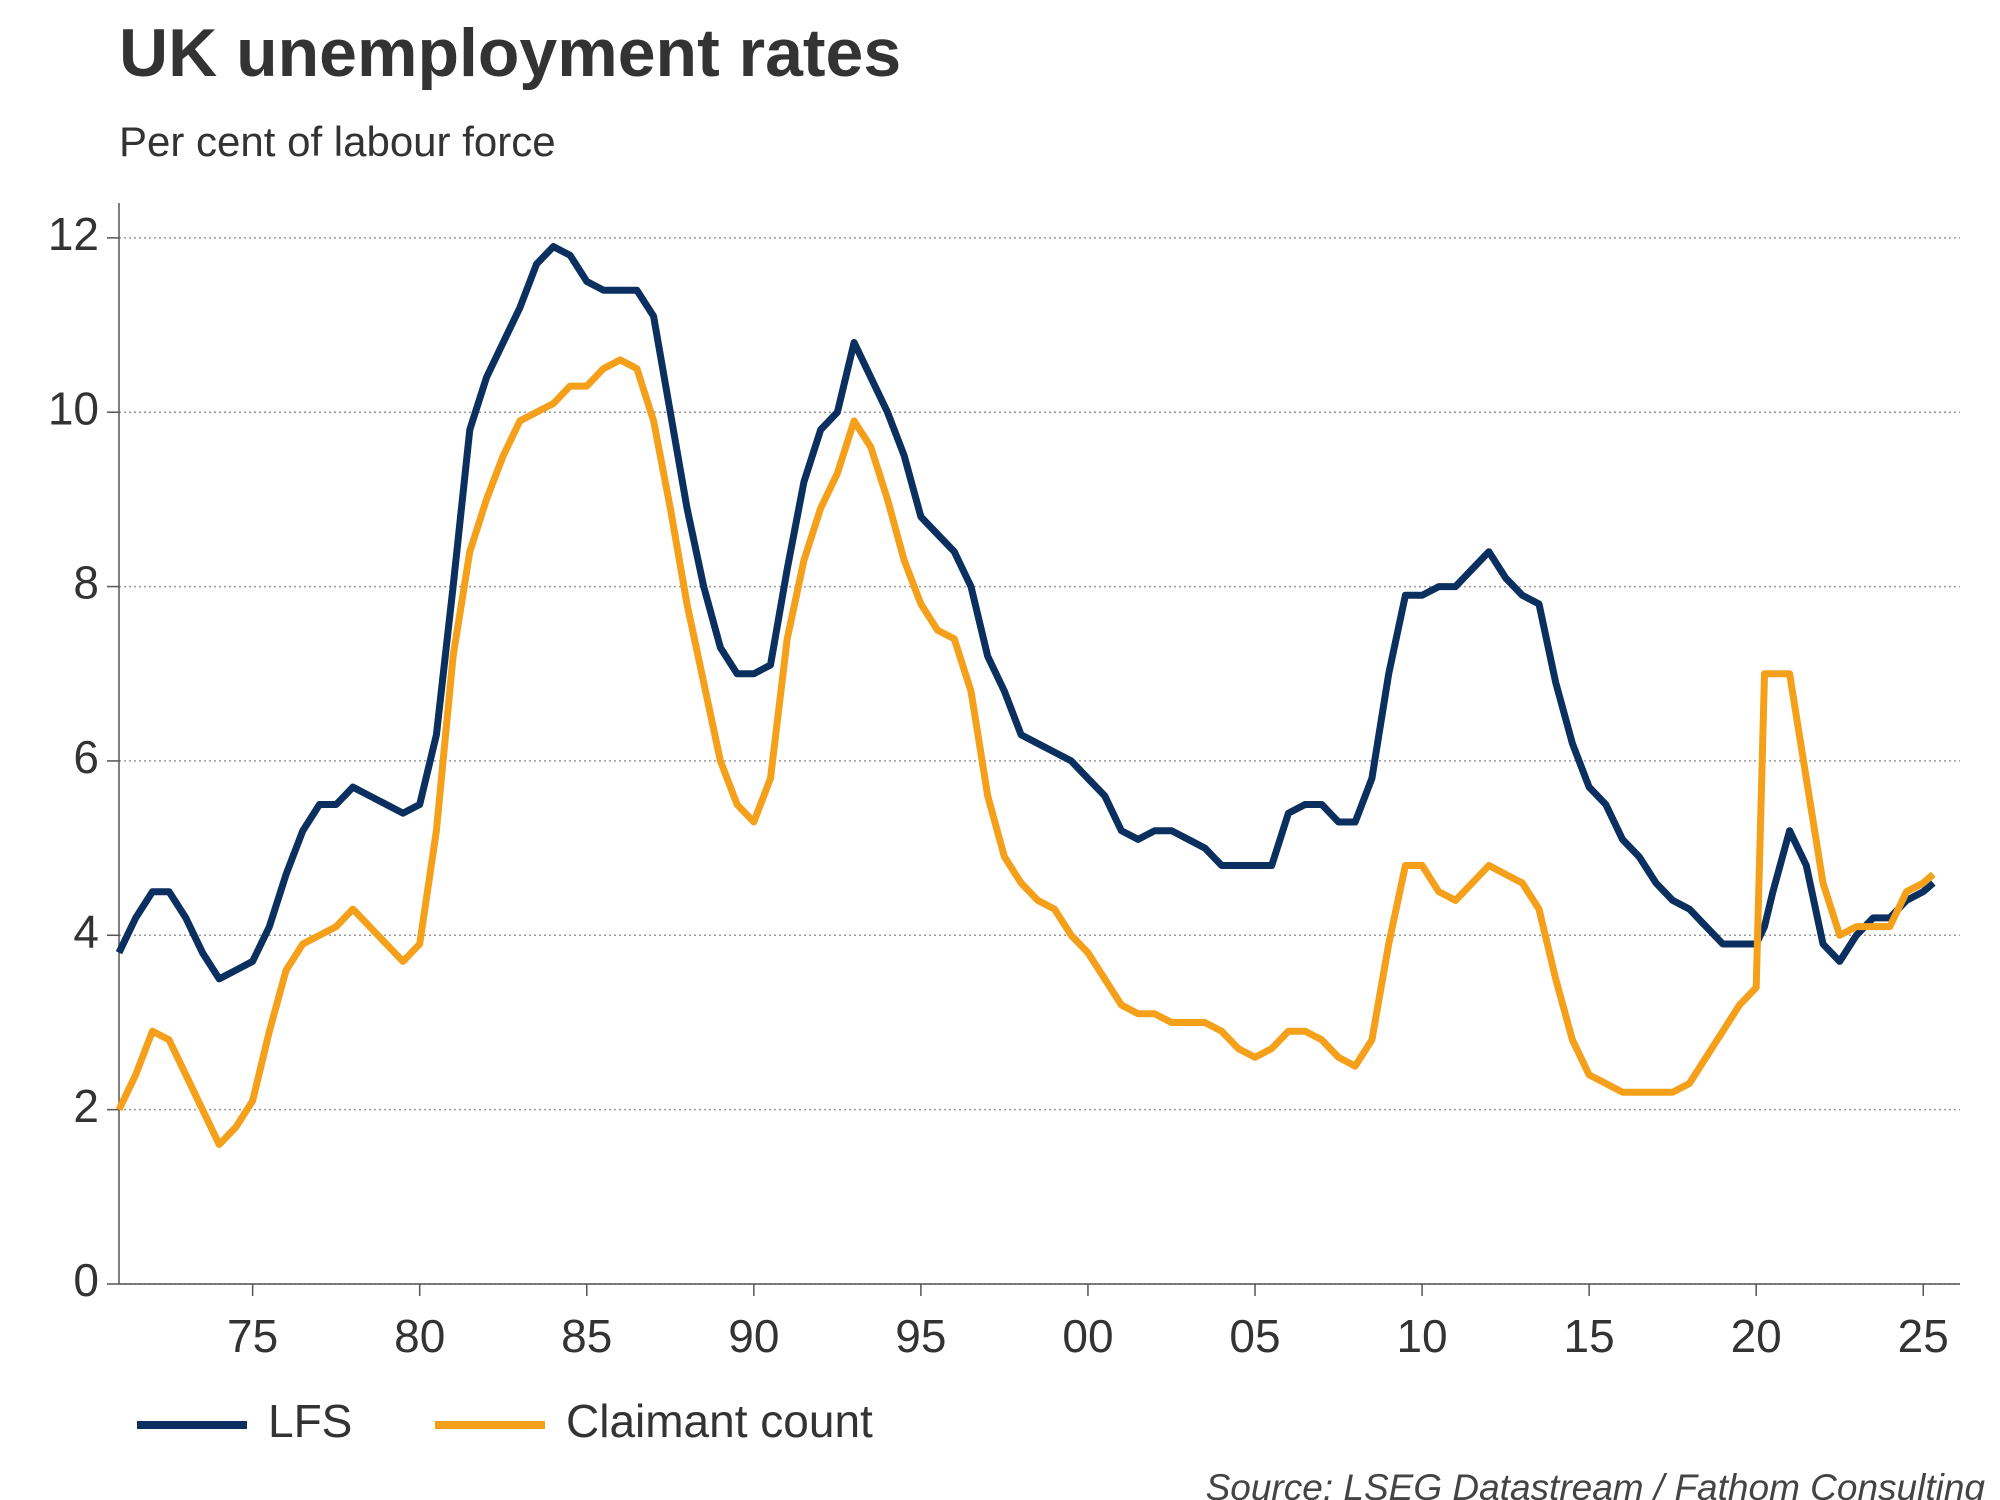 The height and width of the screenshot is (1500, 2000). I want to click on x-tick-label: 95, so click(920, 1336).